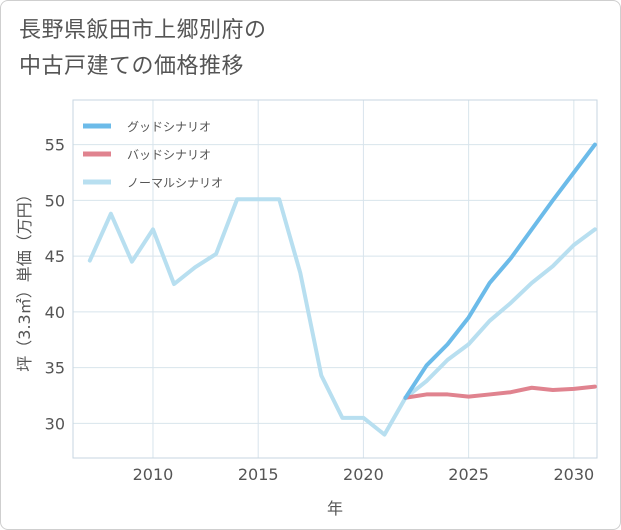 The height and width of the screenshot is (530, 621). What do you see at coordinates (55, 200) in the screenshot?
I see `y-tick-label: 50` at bounding box center [55, 200].